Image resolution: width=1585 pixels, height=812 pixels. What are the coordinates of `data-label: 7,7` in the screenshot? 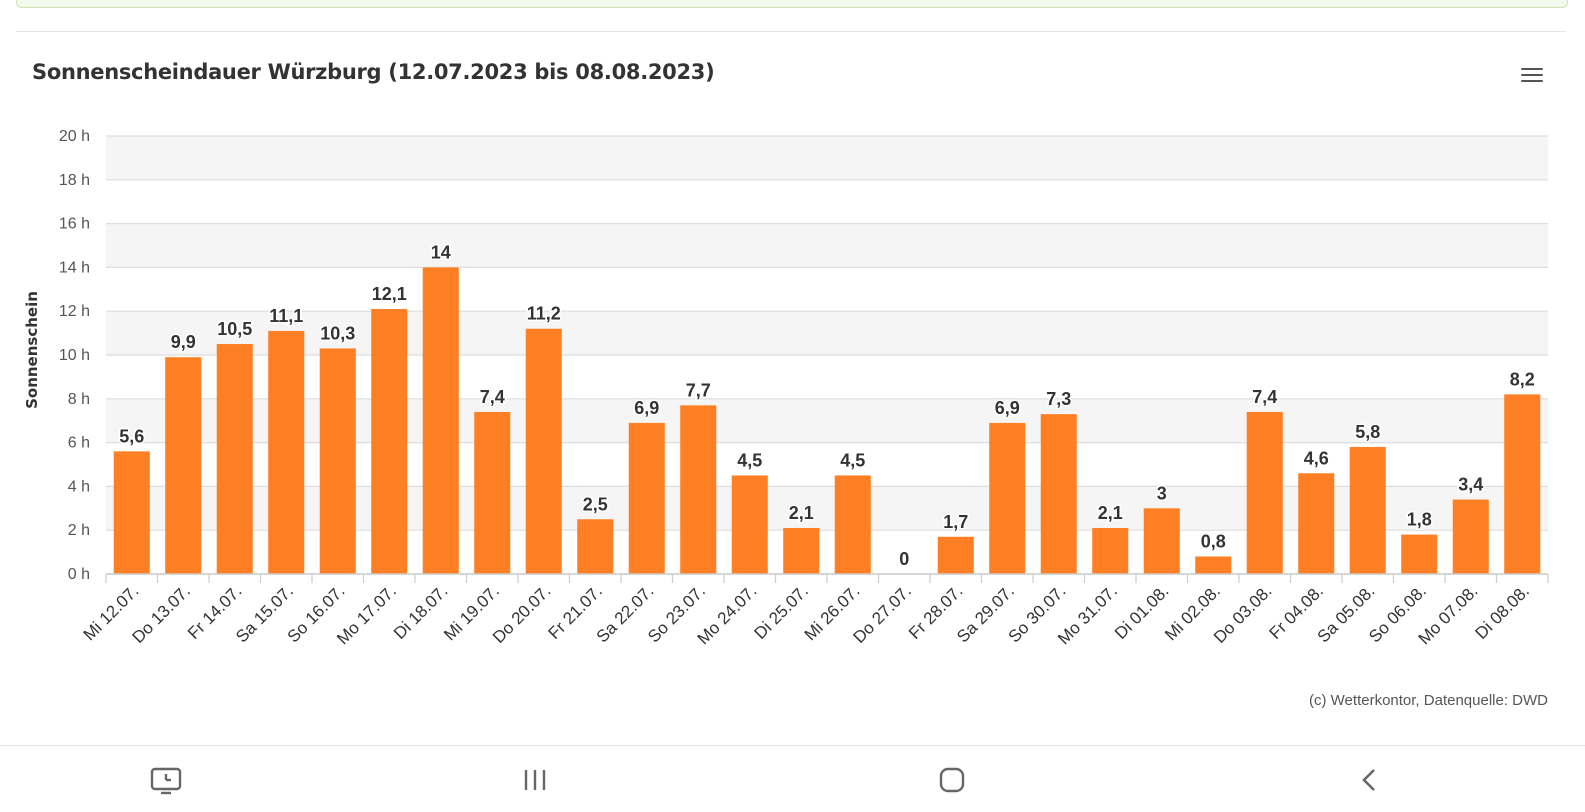 It's located at (698, 390).